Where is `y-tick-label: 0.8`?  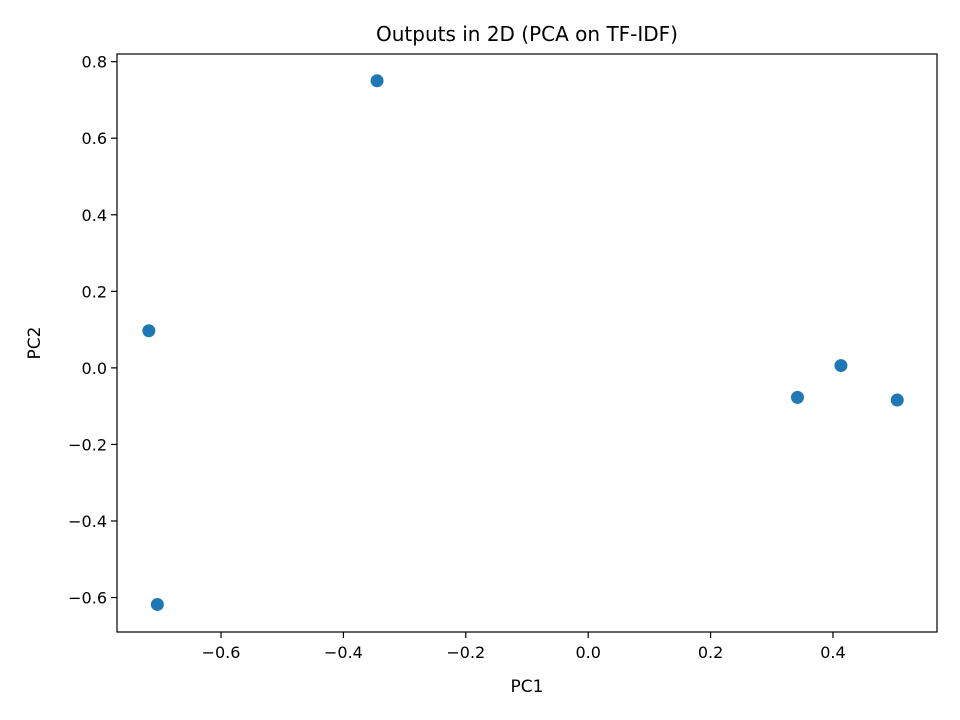 y-tick-label: 0.8 is located at coordinates (94, 62).